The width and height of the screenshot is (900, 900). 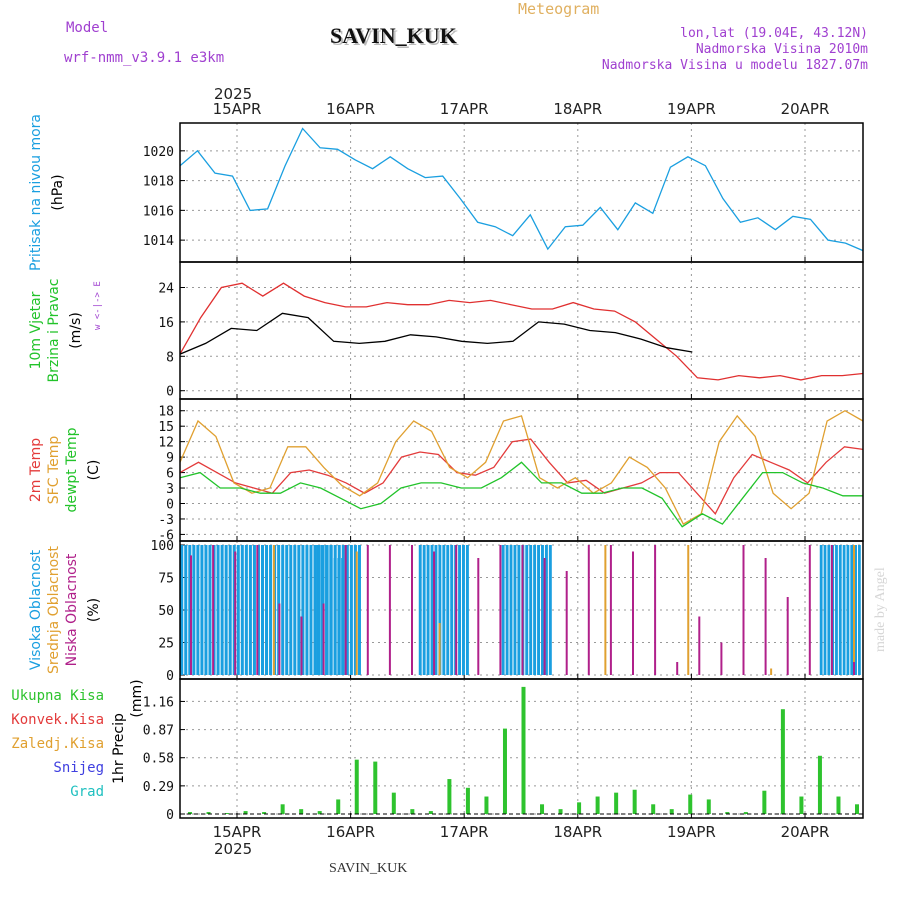 I want to click on y-tick-label: 0.29, so click(x=158, y=787).